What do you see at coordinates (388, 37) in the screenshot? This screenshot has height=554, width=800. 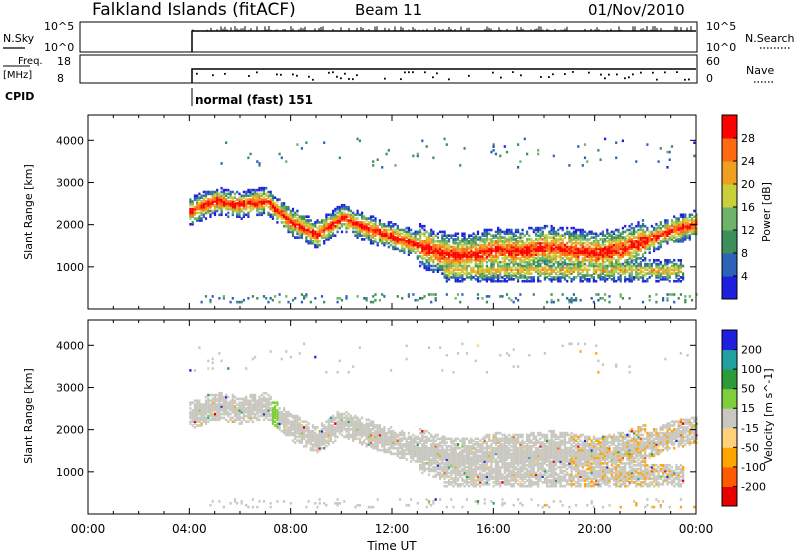 I see `nsky-panel-frame` at bounding box center [388, 37].